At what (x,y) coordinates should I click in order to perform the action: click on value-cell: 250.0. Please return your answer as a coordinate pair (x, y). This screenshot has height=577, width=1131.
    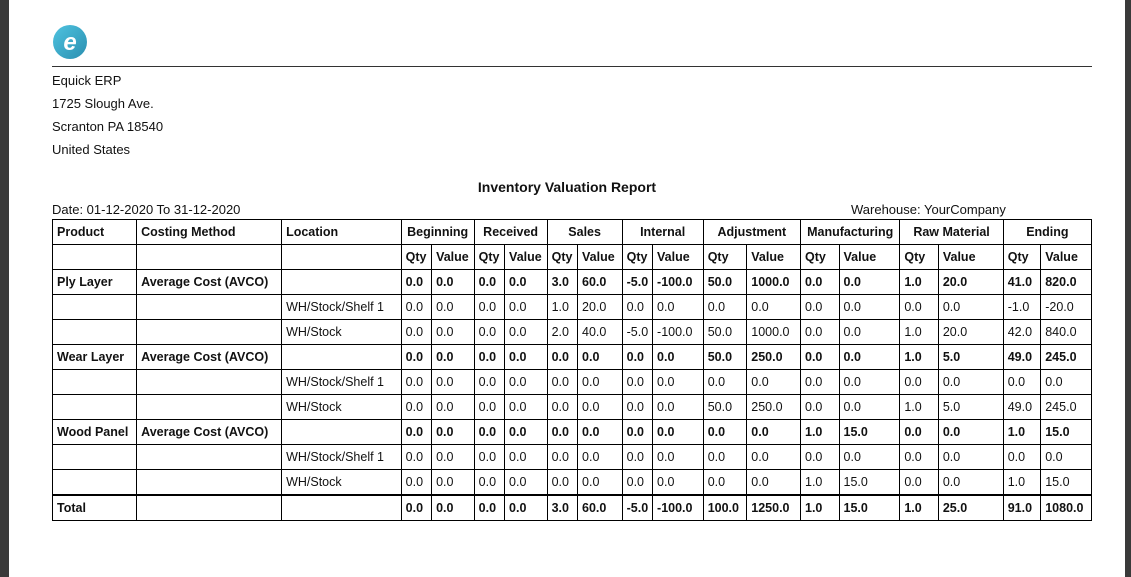
    Looking at the image, I should click on (773, 357).